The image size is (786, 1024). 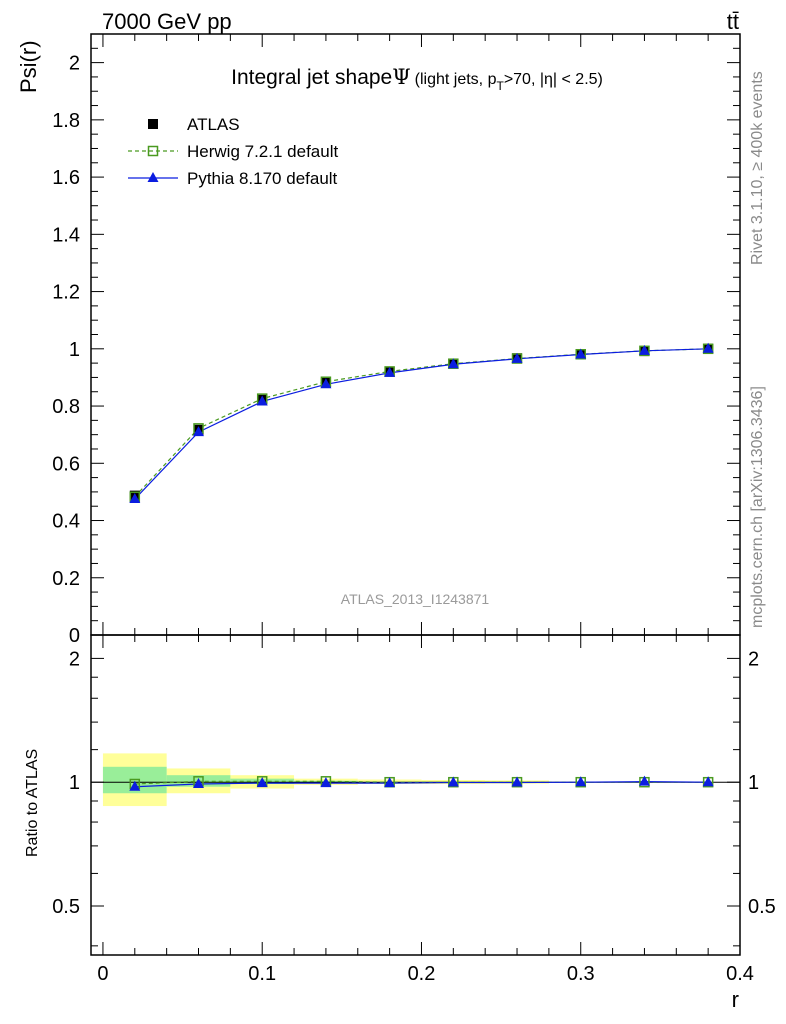 What do you see at coordinates (66, 178) in the screenshot?
I see `y-tick-label: 1.6` at bounding box center [66, 178].